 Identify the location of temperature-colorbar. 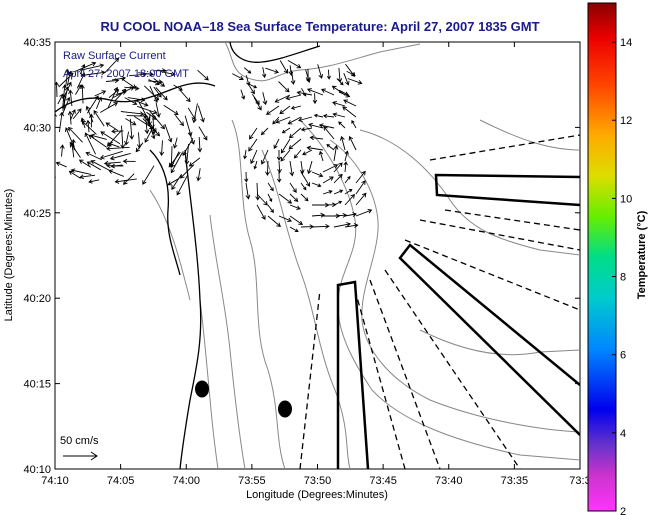
(602, 257).